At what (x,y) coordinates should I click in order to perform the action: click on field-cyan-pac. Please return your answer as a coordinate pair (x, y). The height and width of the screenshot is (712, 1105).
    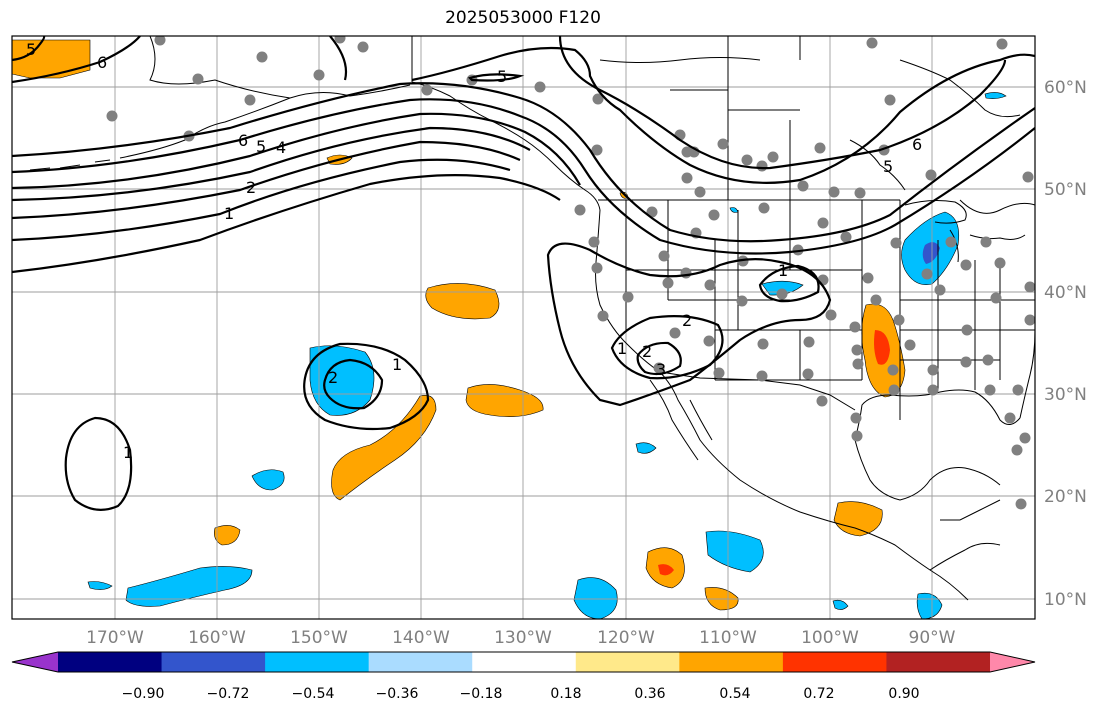
    Looking at the image, I should click on (342, 380).